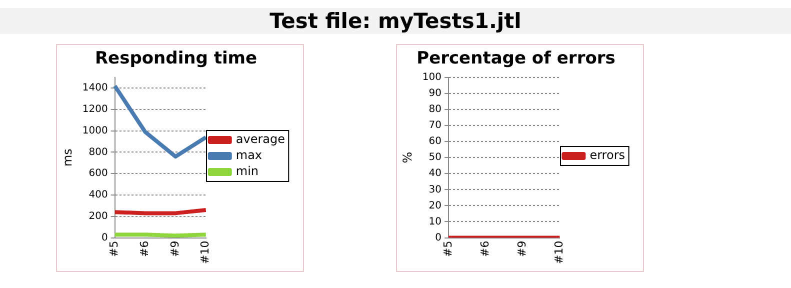 This screenshot has height=288, width=791. Describe the element at coordinates (98, 195) in the screenshot. I see `y-tick-label: 400` at that location.